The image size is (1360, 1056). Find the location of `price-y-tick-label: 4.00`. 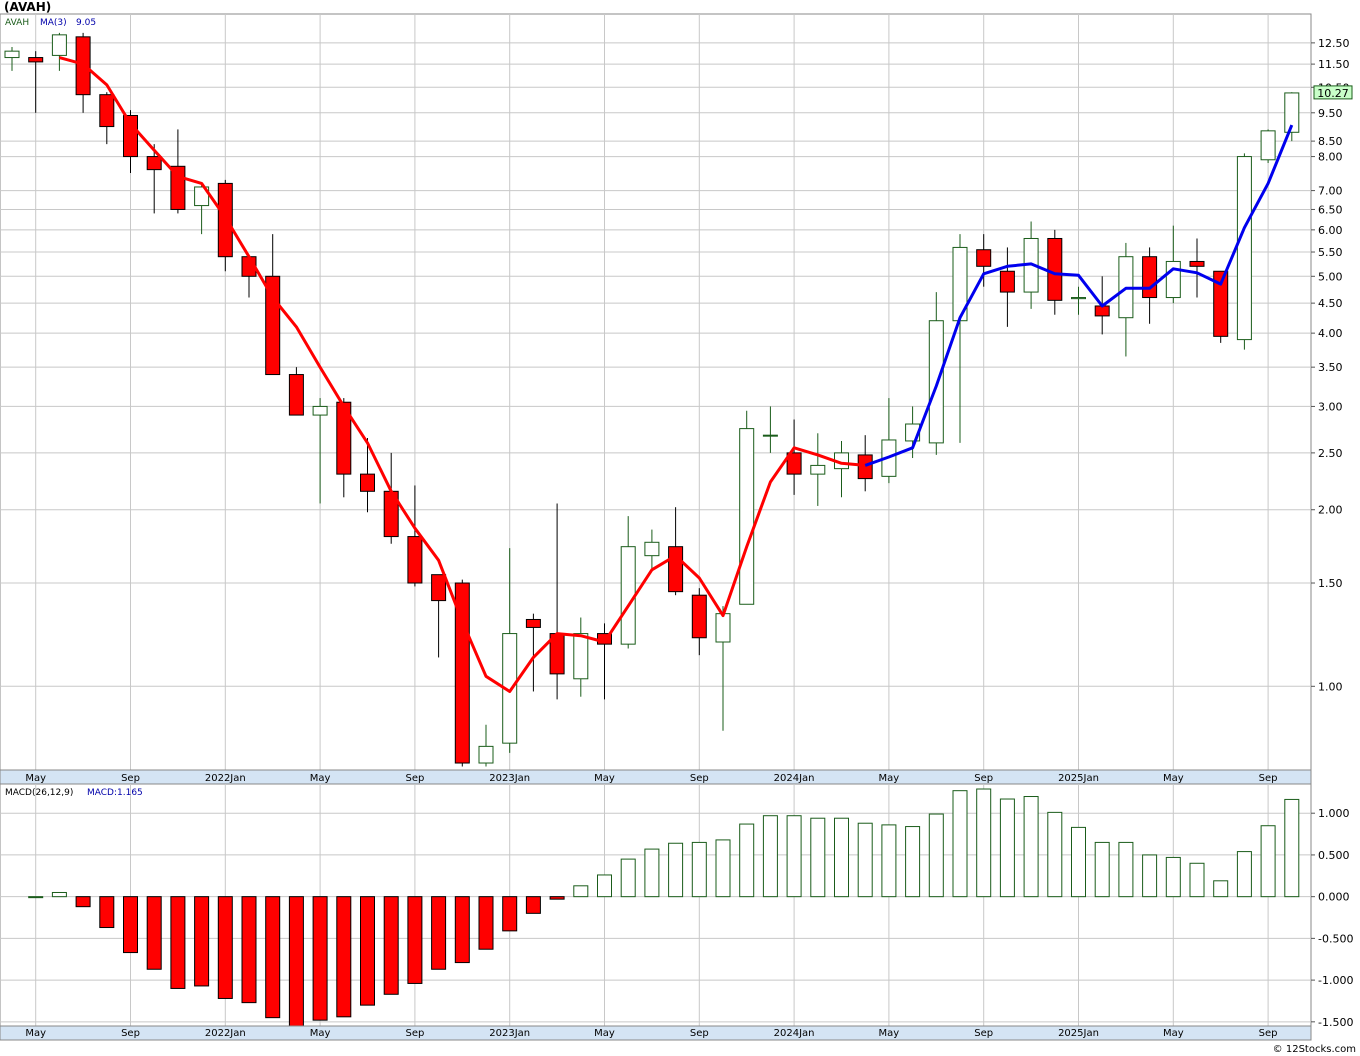

price-y-tick-label: 4.00 is located at coordinates (1330, 333).